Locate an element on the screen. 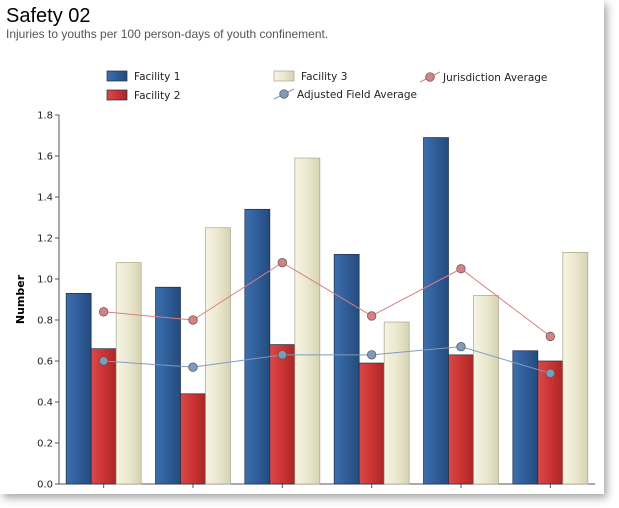  legend-item-facility-1: Facility 1 is located at coordinates (143, 76).